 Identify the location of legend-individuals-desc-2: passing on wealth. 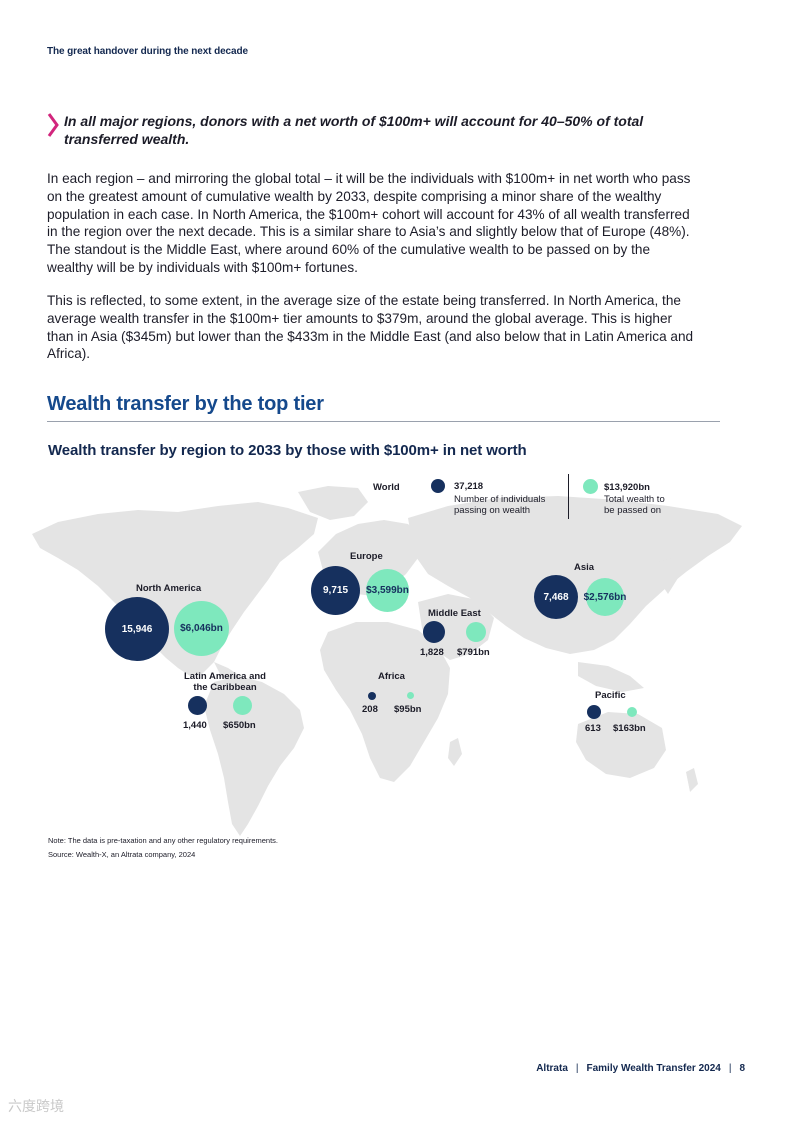
(492, 510).